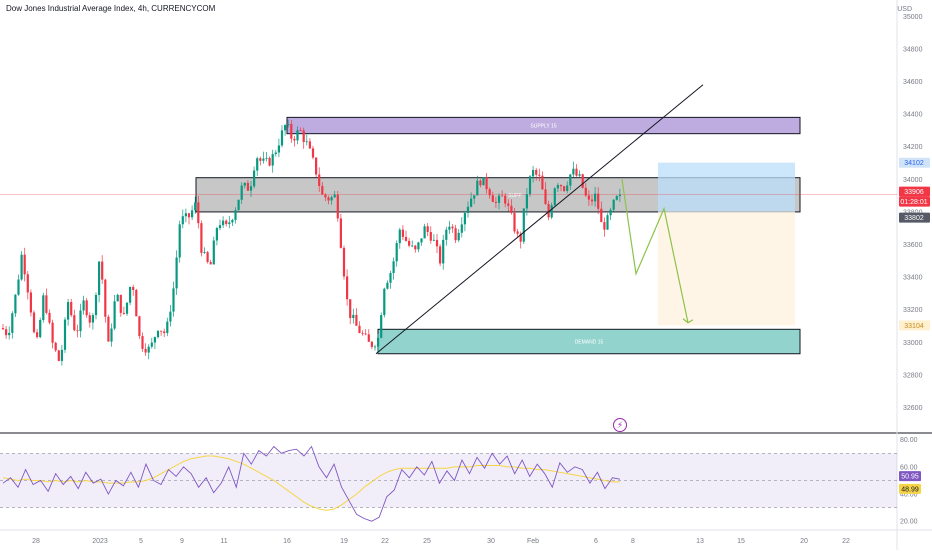 Image resolution: width=932 pixels, height=555 pixels. Describe the element at coordinates (596, 541) in the screenshot. I see `time-tick-label: 6` at that location.